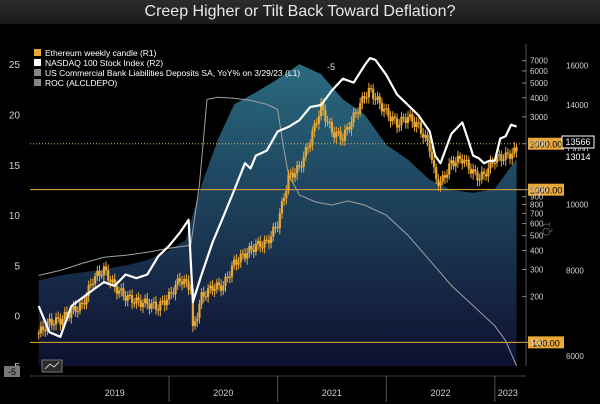 The height and width of the screenshot is (404, 600). What do you see at coordinates (15, 115) in the screenshot?
I see `left-axis-tick-label: 20` at bounding box center [15, 115].